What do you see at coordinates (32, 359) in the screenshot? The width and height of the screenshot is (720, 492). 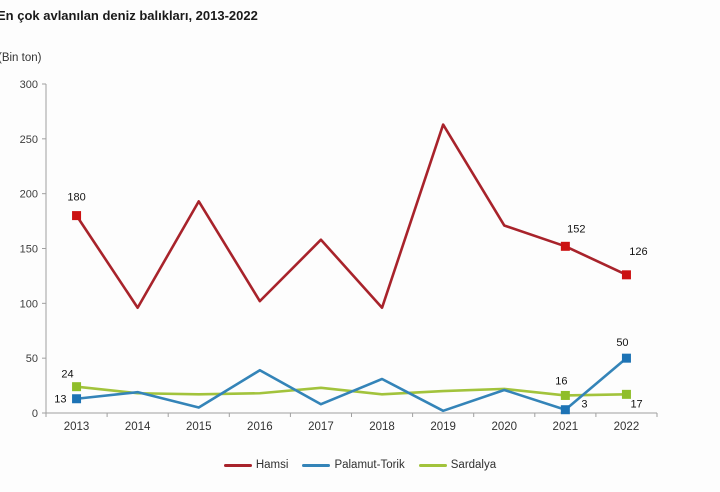 I see `y-tick-label: 50` at bounding box center [32, 359].